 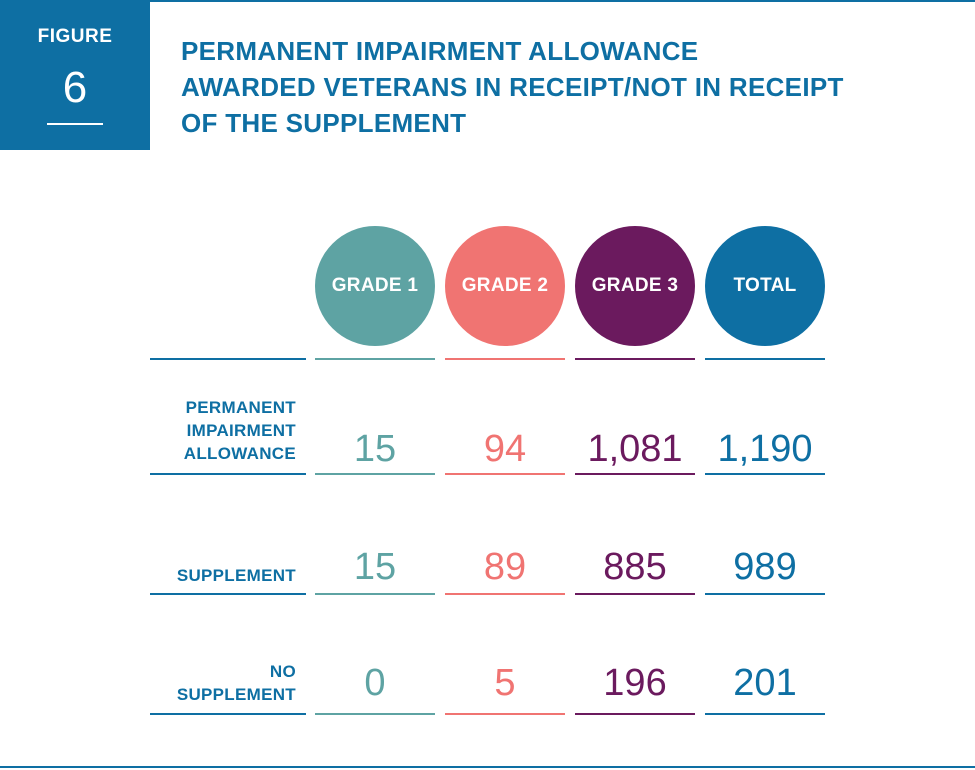 I want to click on figure-label: FIGURE, so click(x=75, y=36).